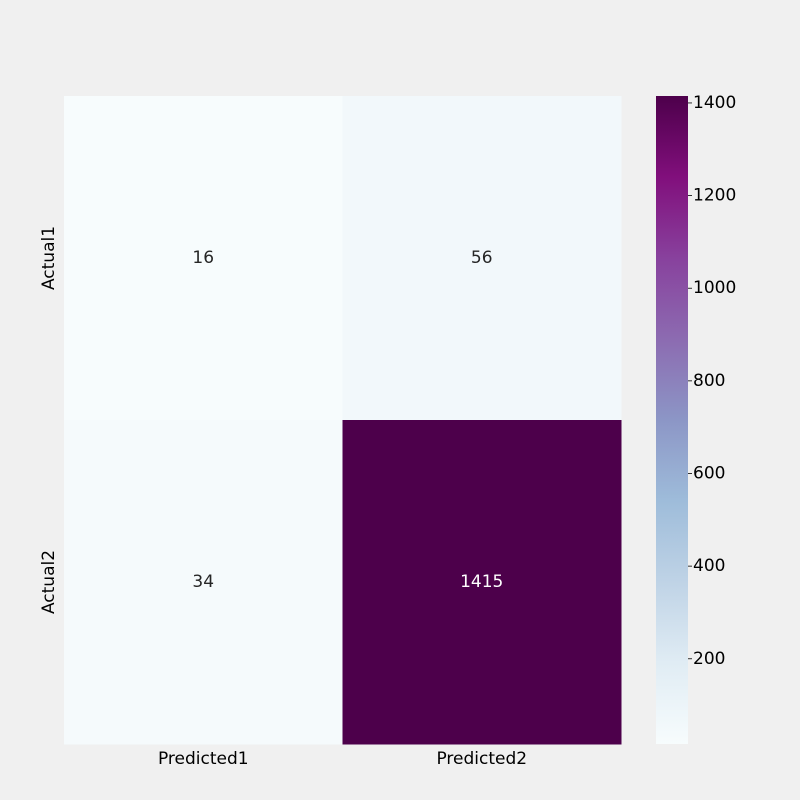 The height and width of the screenshot is (800, 800). What do you see at coordinates (714, 196) in the screenshot?
I see `colorbar-tick-label: 1200` at bounding box center [714, 196].